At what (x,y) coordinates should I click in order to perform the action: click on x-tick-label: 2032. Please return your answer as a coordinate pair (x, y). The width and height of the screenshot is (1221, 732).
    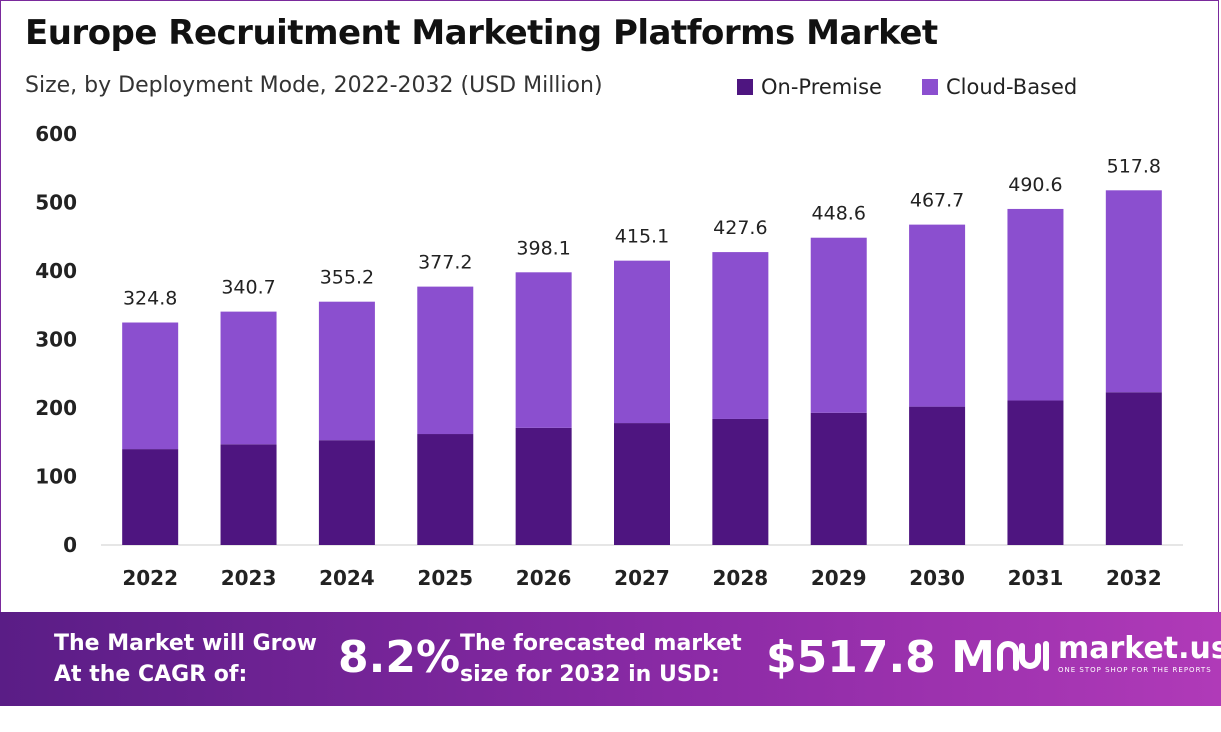
    Looking at the image, I should click on (1134, 578).